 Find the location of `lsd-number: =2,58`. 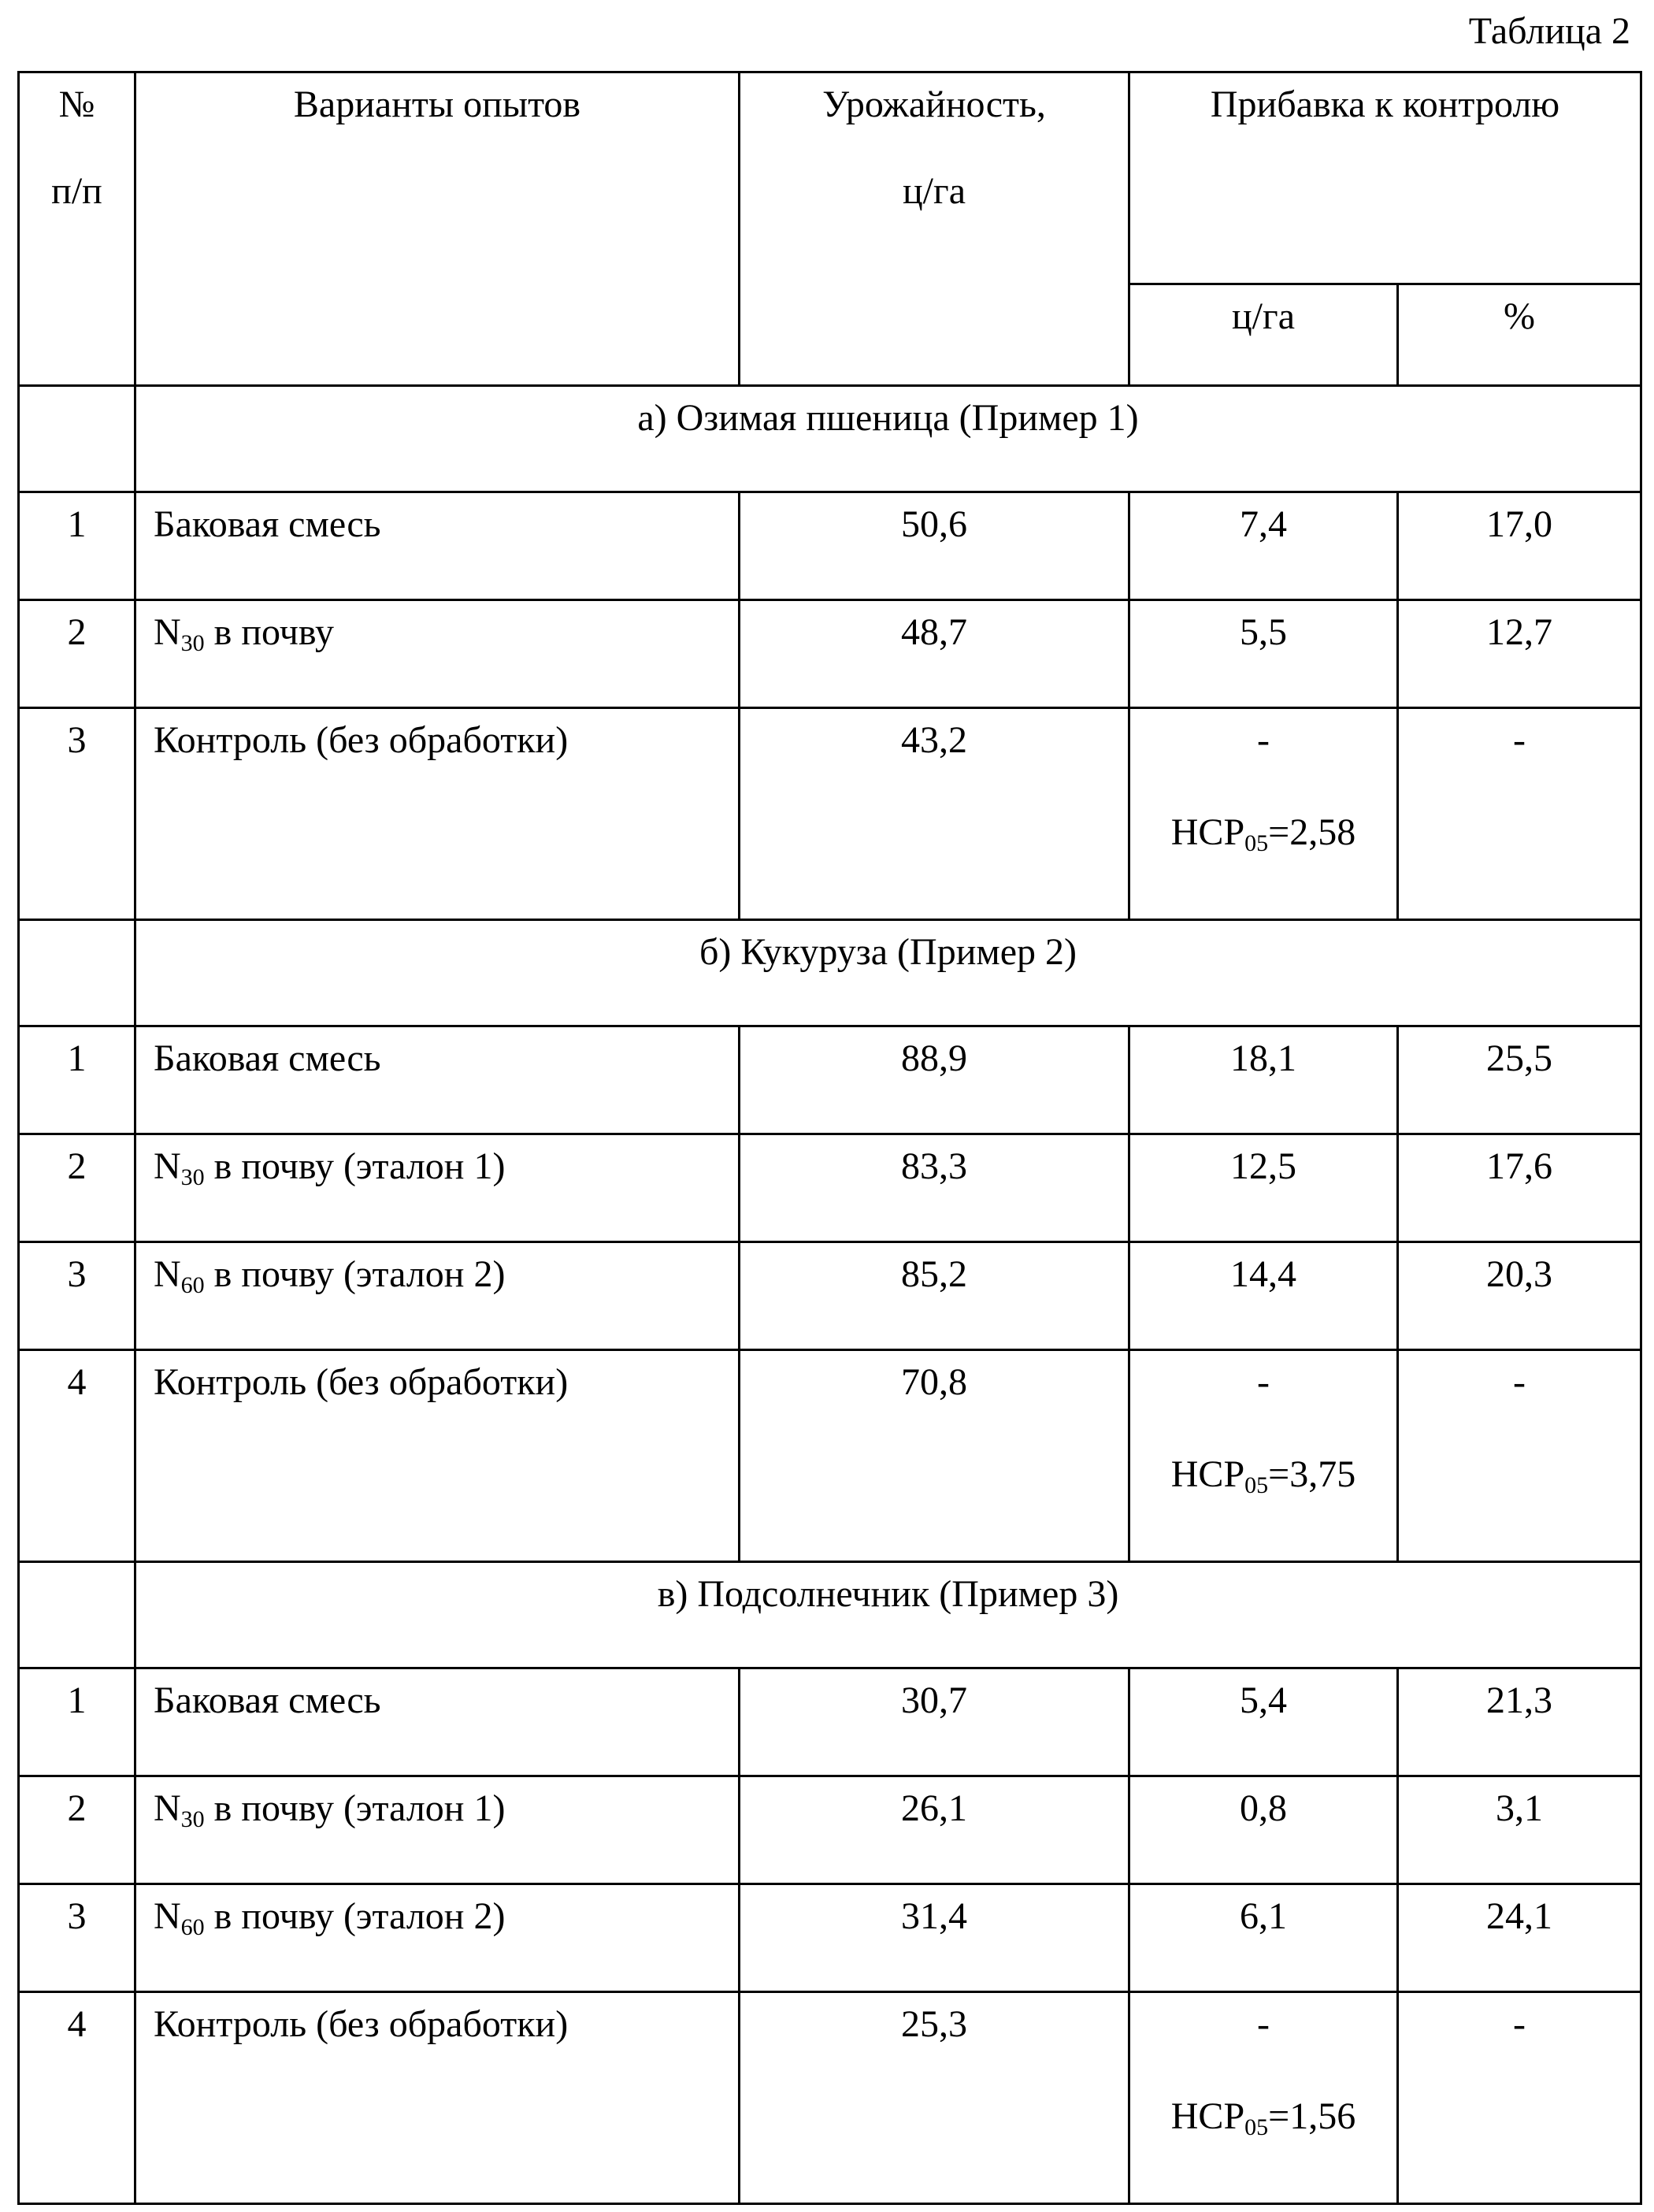

lsd-number: =2,58 is located at coordinates (1311, 832).